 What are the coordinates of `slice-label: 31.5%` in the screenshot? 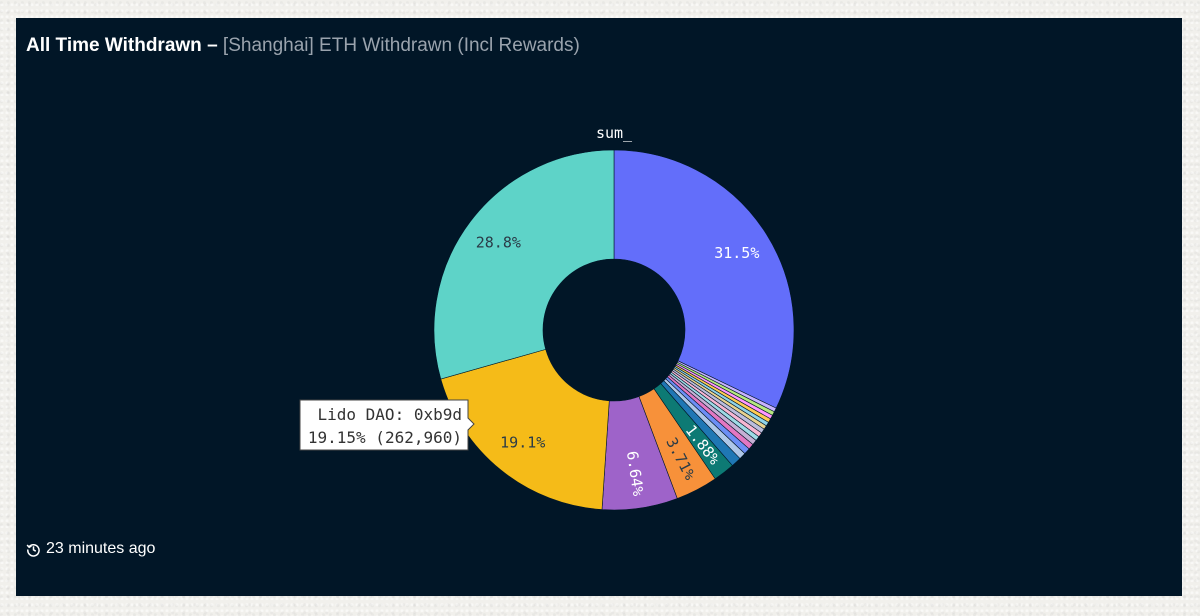 It's located at (736, 253).